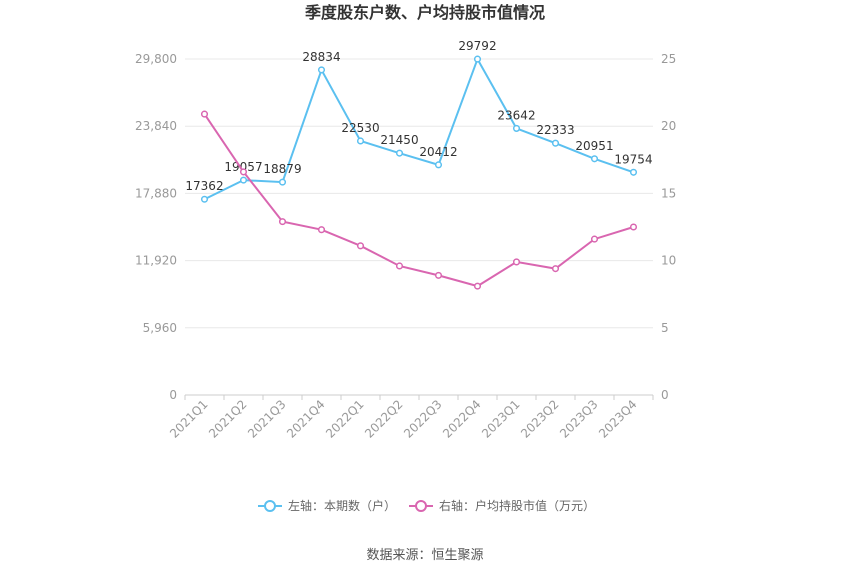 The height and width of the screenshot is (575, 850). What do you see at coordinates (424, 555) in the screenshot?
I see `source-note: 数据来源：恒生聚源` at bounding box center [424, 555].